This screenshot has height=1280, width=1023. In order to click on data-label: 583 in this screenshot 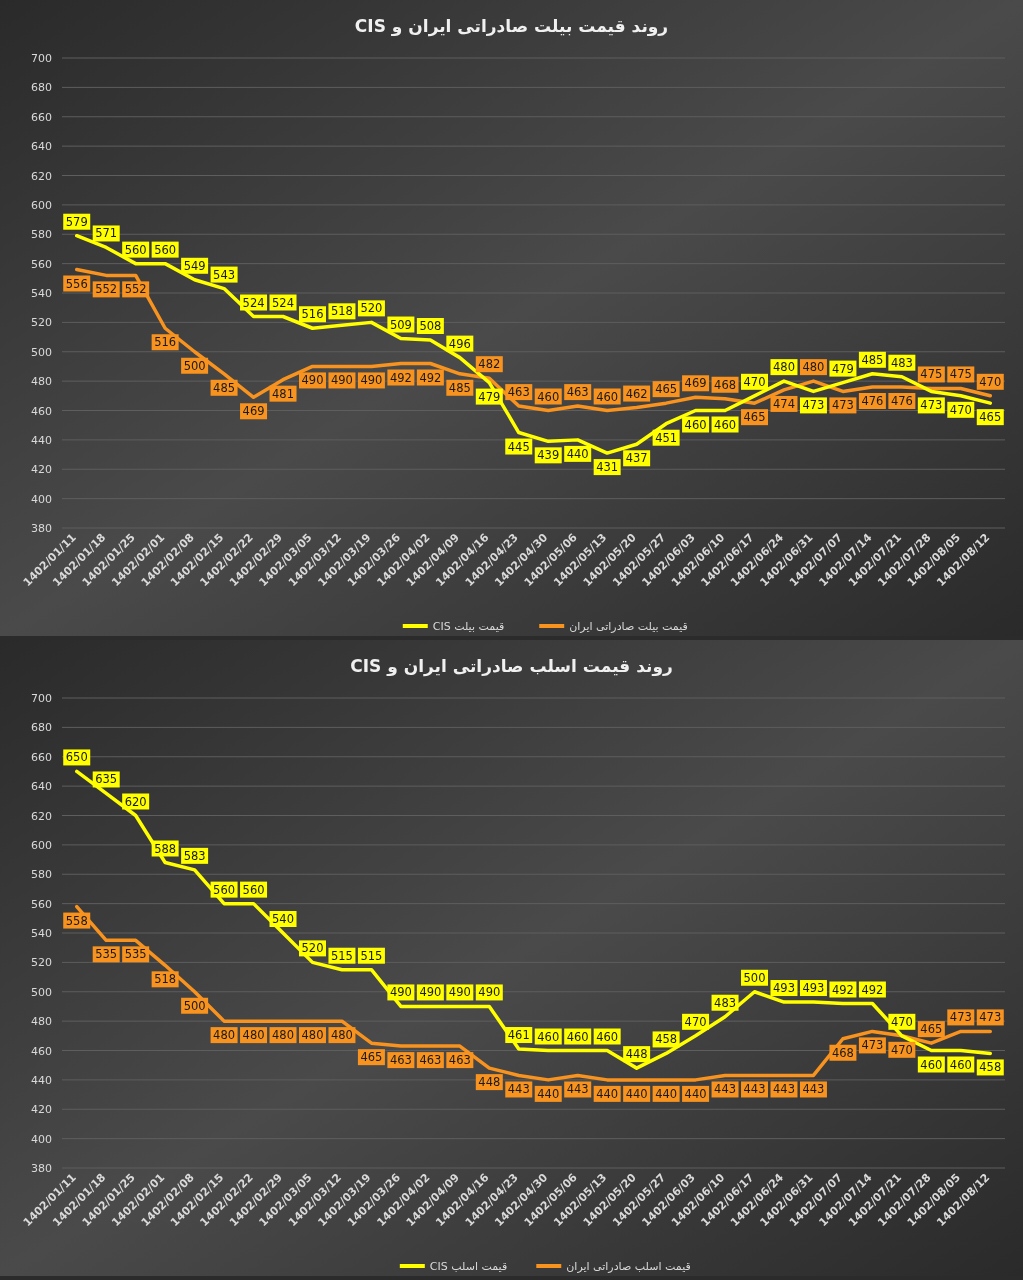, I will do `click(194, 855)`.